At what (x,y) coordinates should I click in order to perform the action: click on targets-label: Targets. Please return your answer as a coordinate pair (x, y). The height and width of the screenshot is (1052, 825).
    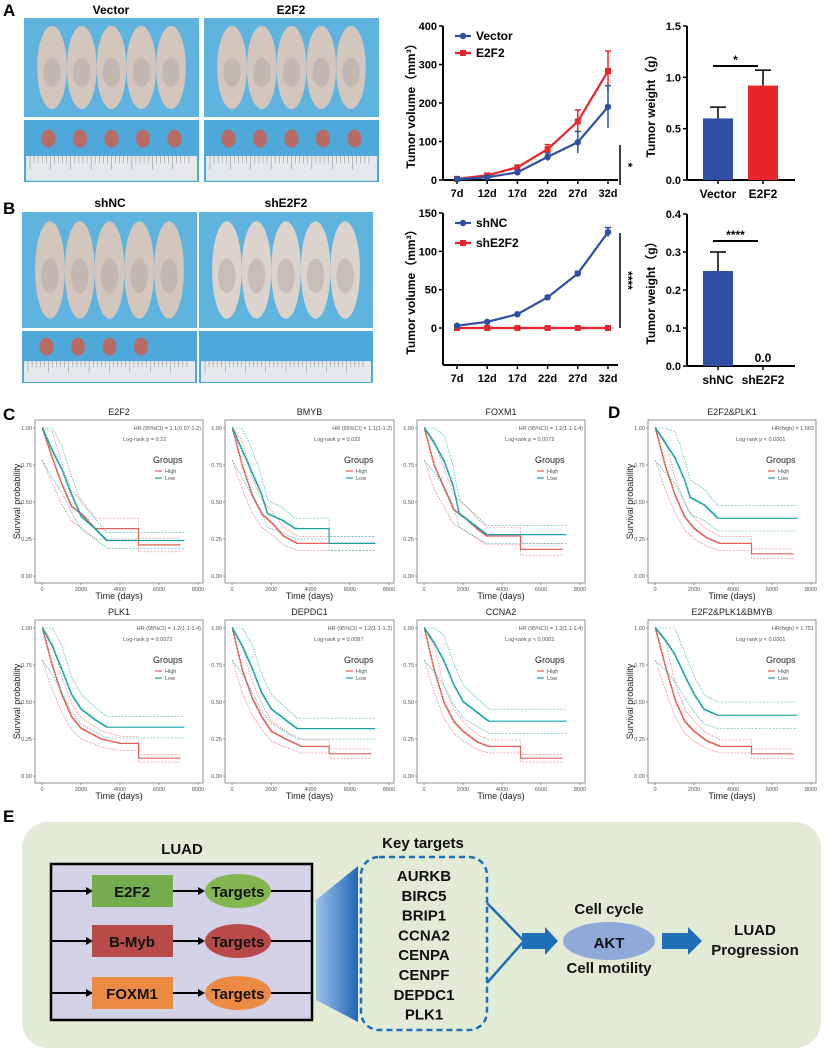
    Looking at the image, I should click on (237, 994).